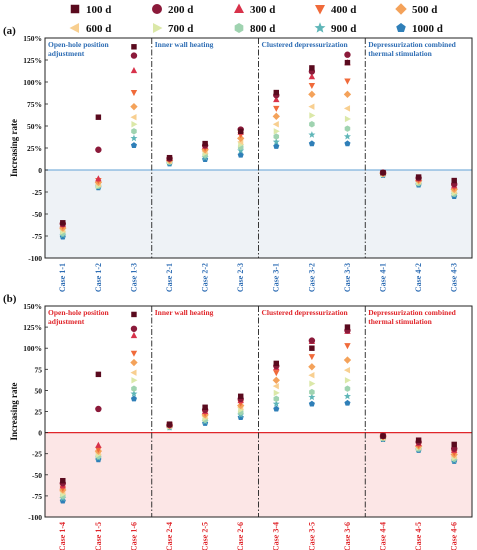 Image resolution: width=477 pixels, height=550 pixels. I want to click on y-tick-label: 100%, so click(32, 82).